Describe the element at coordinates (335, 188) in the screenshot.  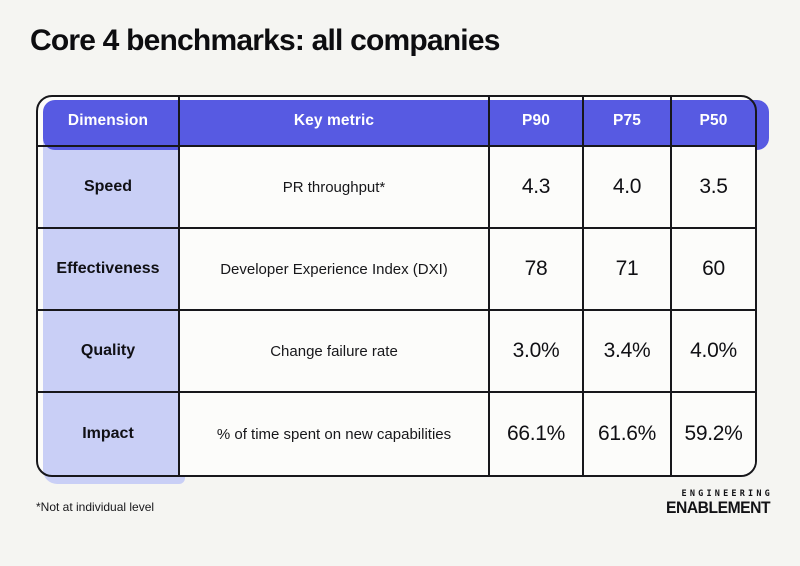
I see `table-row-speed-metric: PR throughput*` at that location.